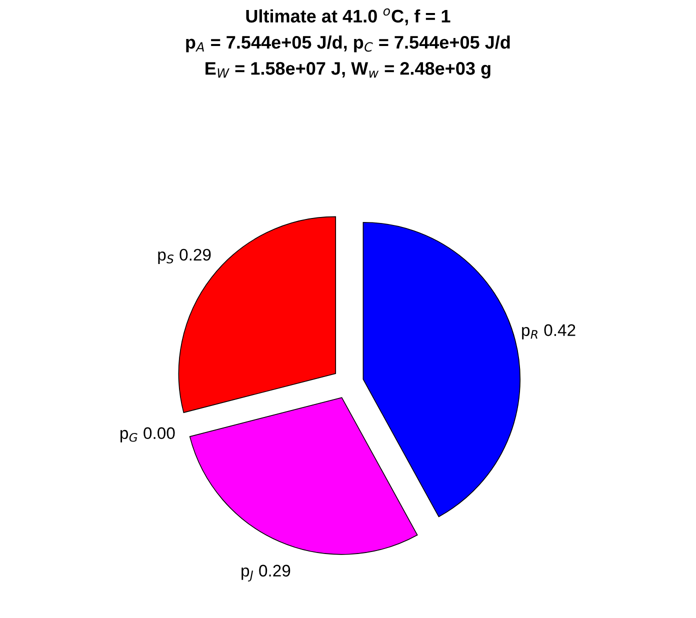  I want to click on category-label: p$_{G}$, so click(129, 436).